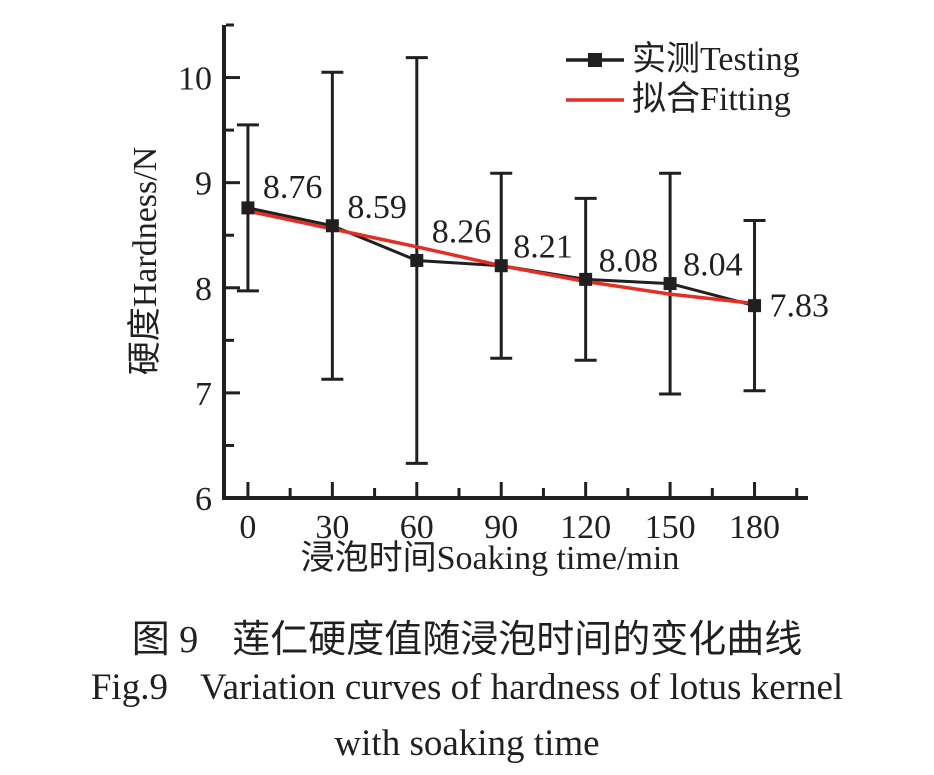 This screenshot has height=775, width=934. I want to click on y-tick-label: 10, so click(195, 79).